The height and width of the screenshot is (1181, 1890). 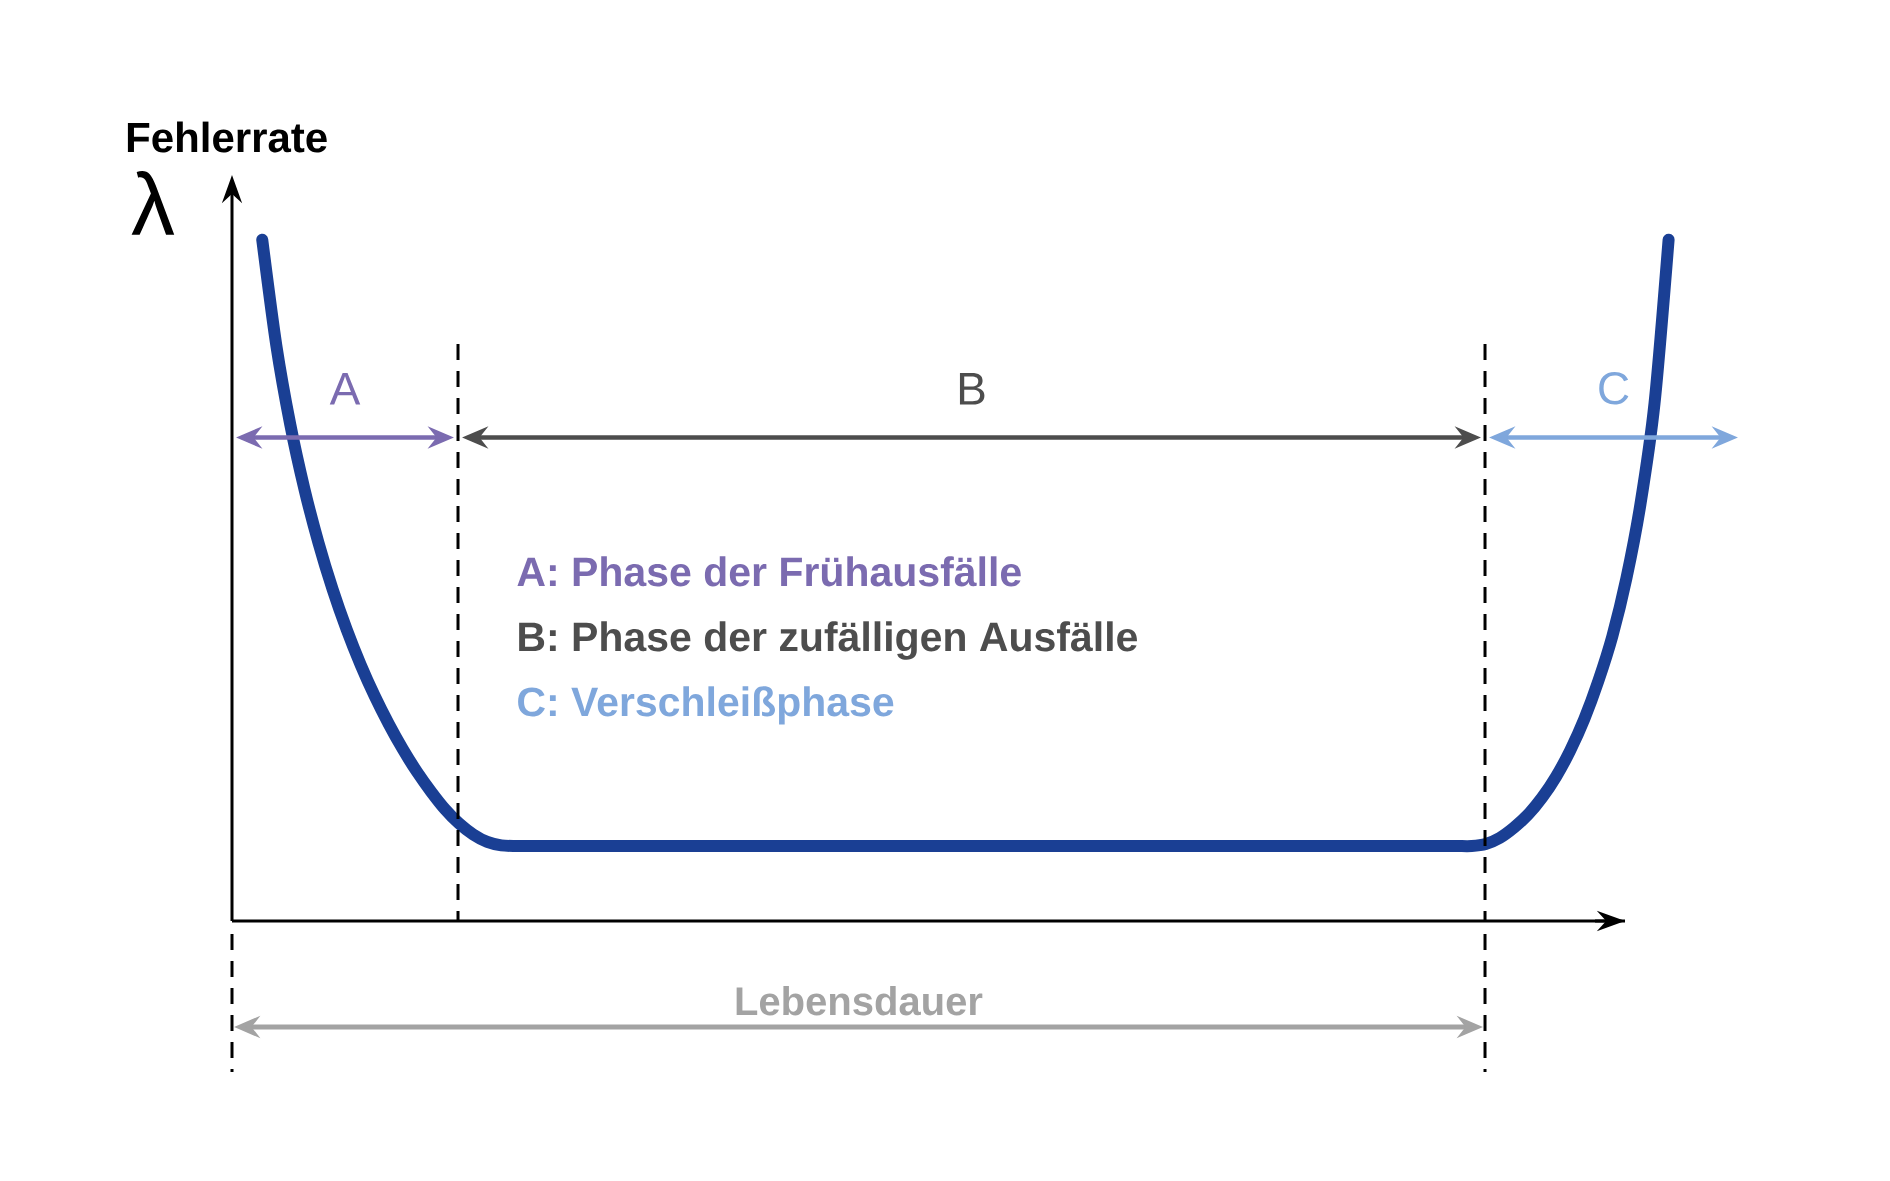 I want to click on annotation: A: Phase der Frühausfälle, so click(x=769, y=571).